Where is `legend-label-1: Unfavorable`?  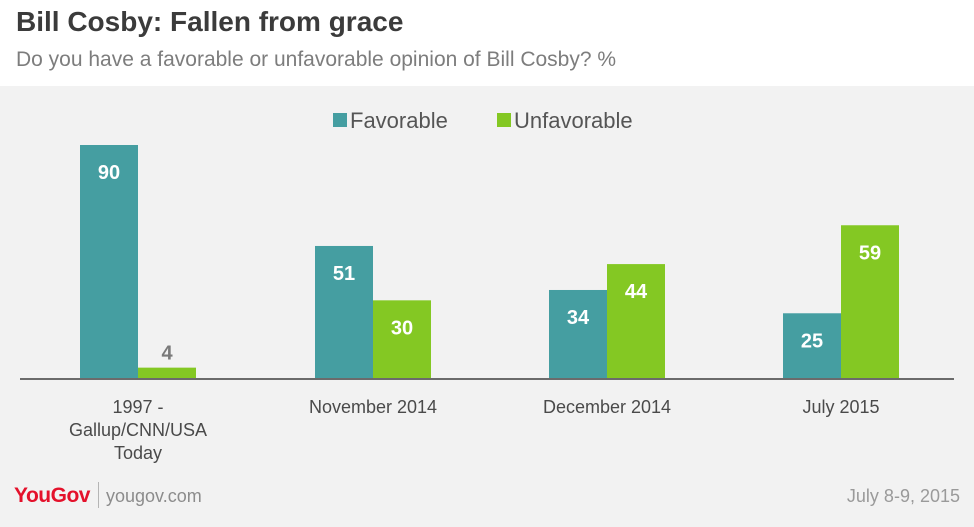 legend-label-1: Unfavorable is located at coordinates (573, 120).